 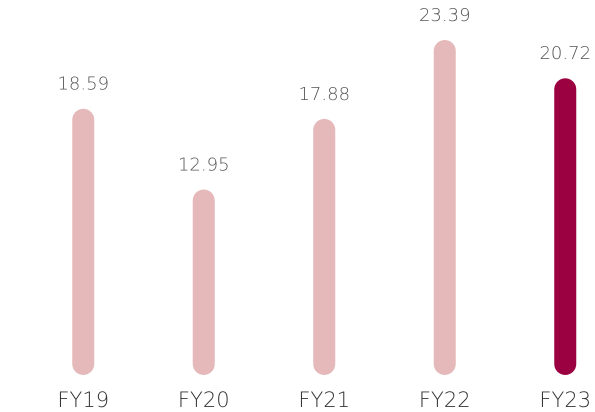 What do you see at coordinates (565, 400) in the screenshot?
I see `x-tick-label: FY23` at bounding box center [565, 400].